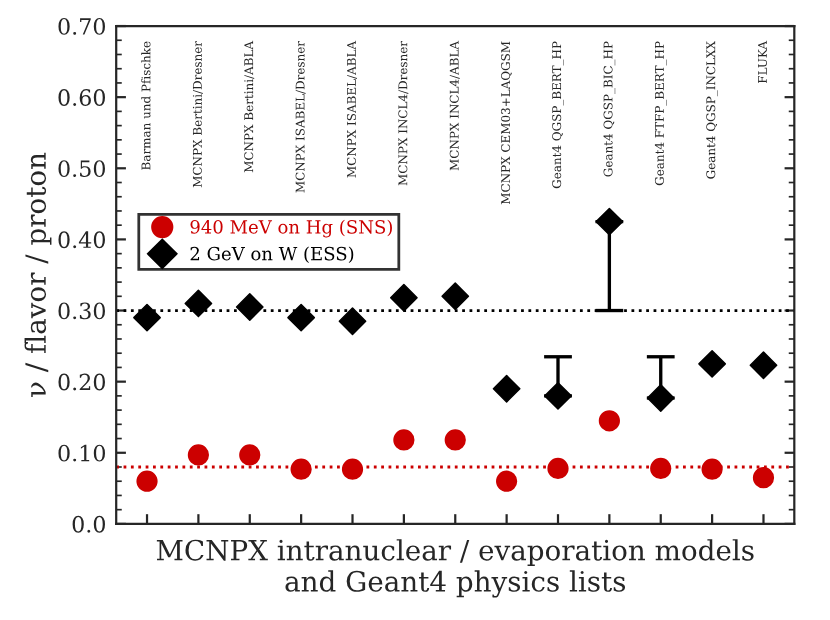 The width and height of the screenshot is (830, 620). Describe the element at coordinates (81, 97) in the screenshot. I see `y-tick-label: 0.60` at that location.